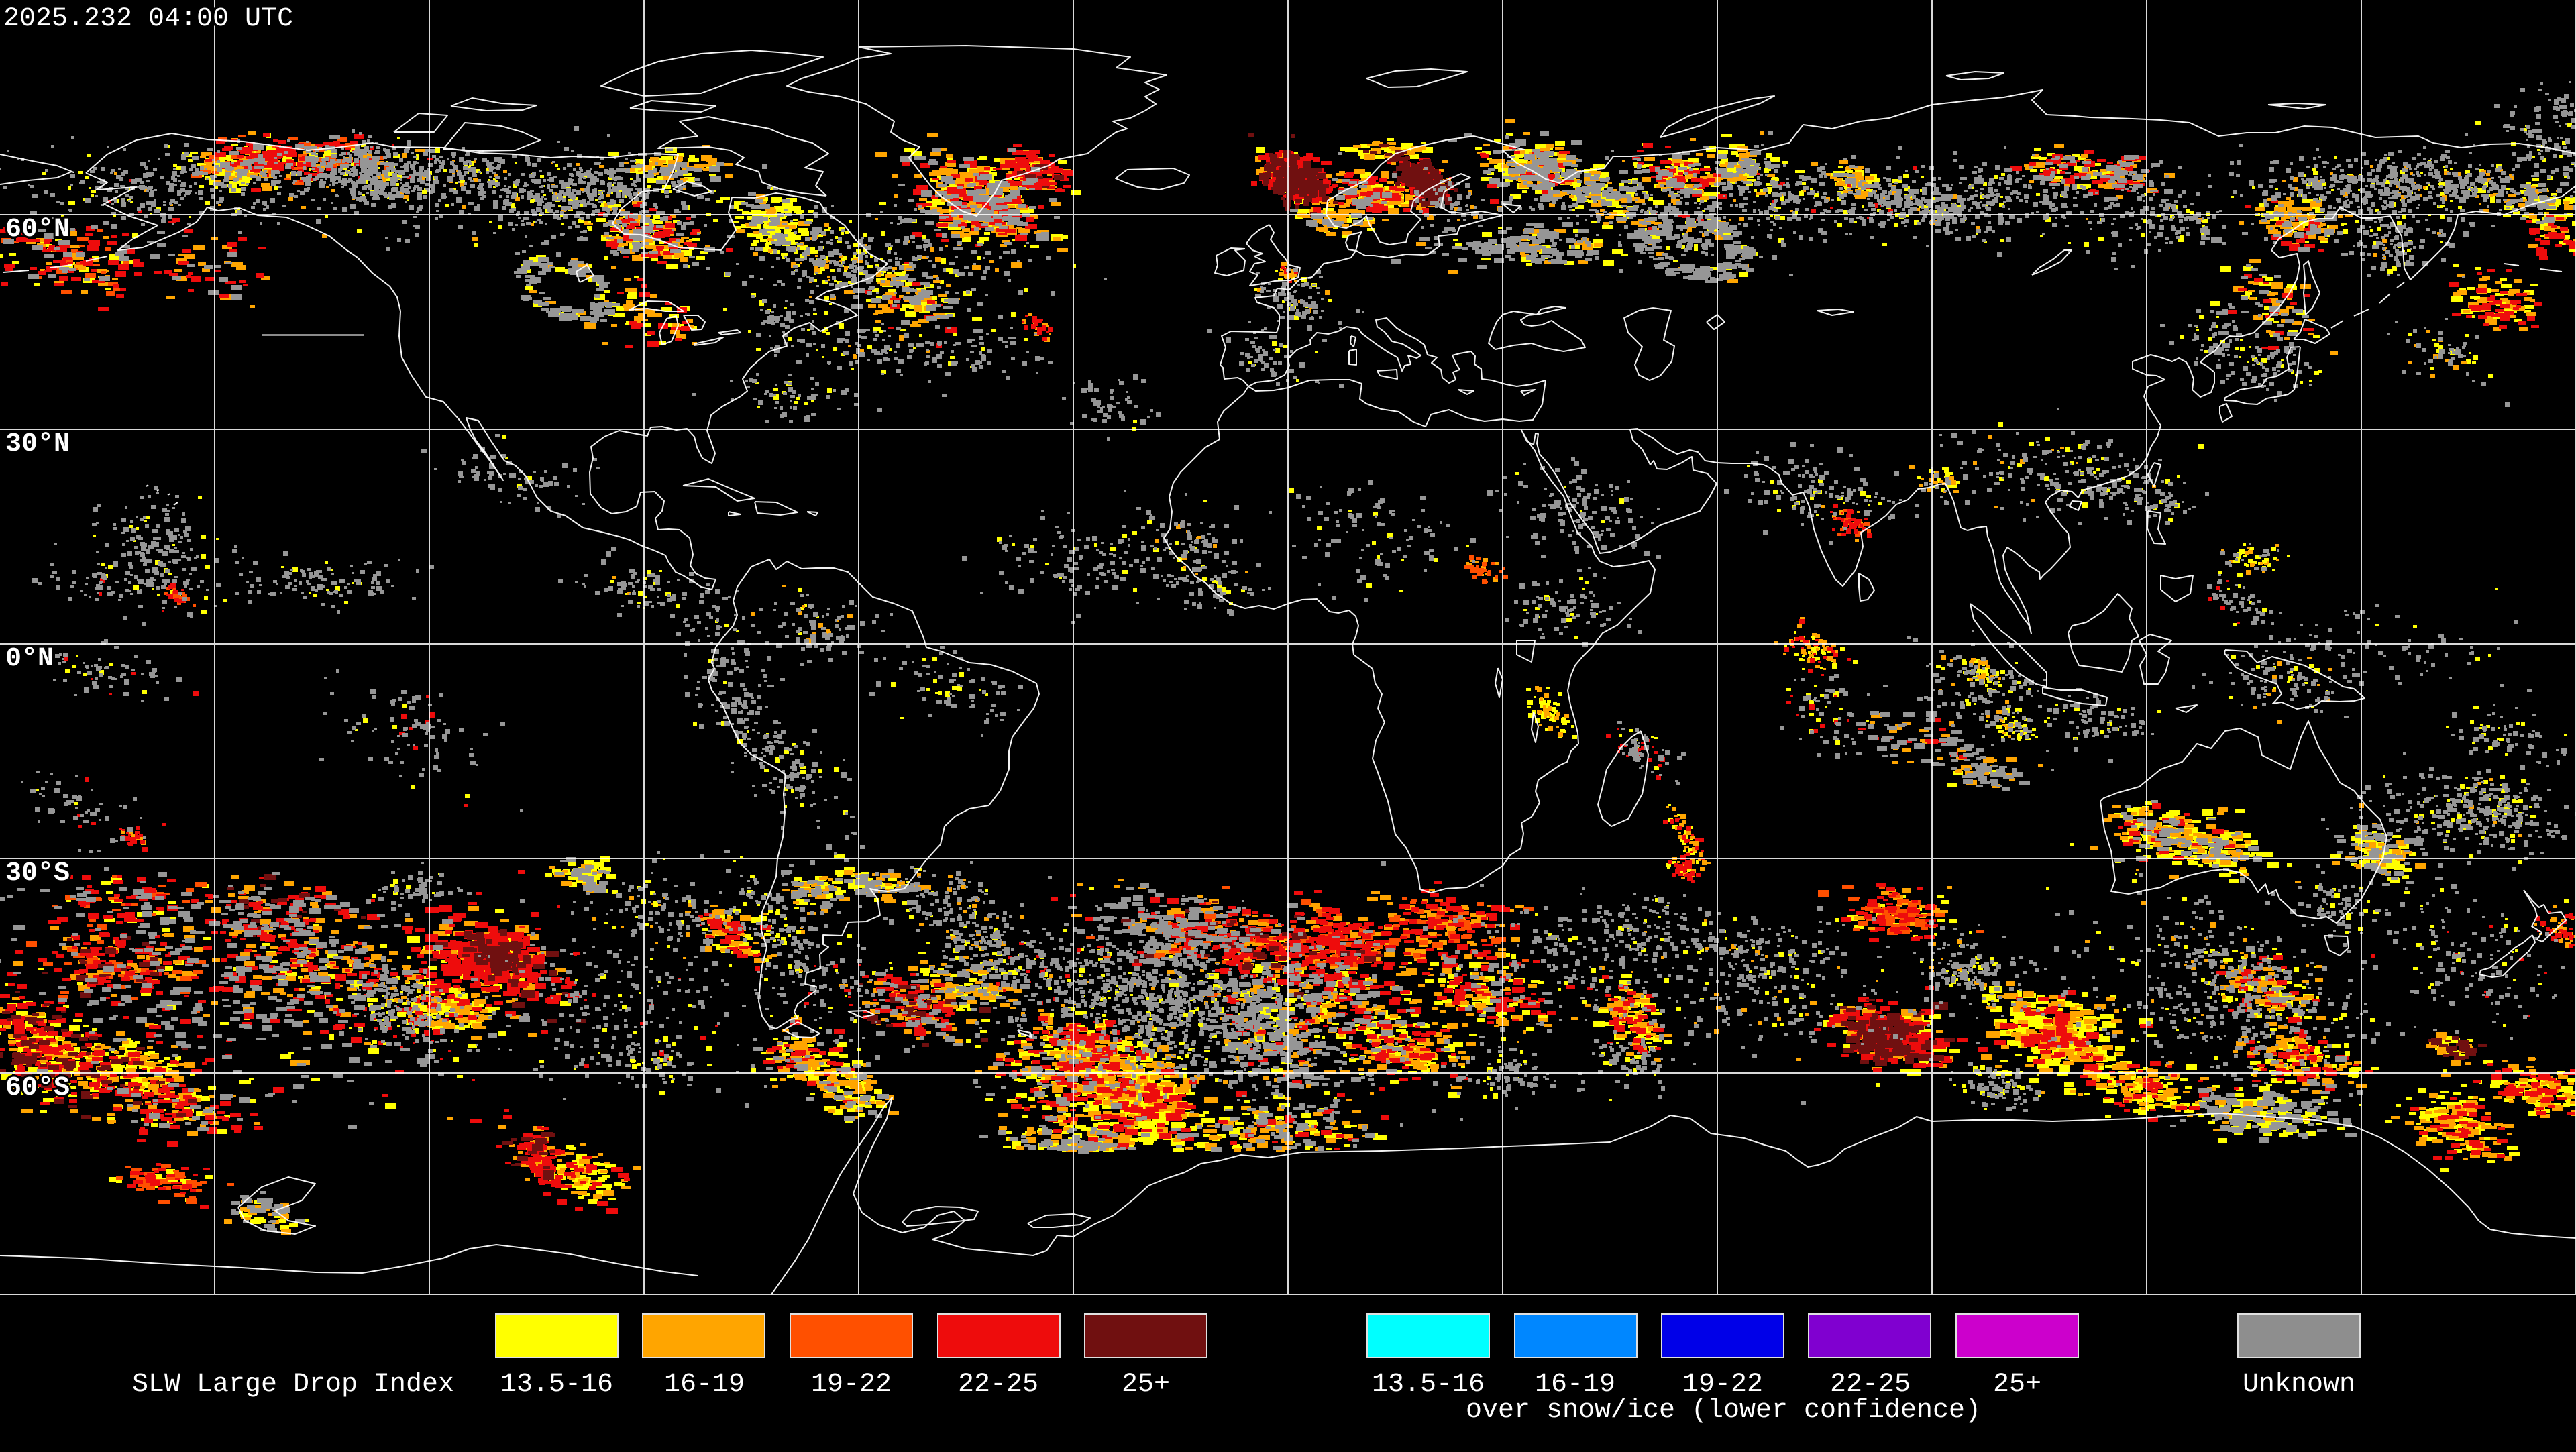  Describe the element at coordinates (148, 19) in the screenshot. I see `svg-text: 2025.232 04:00 UTC` at that location.